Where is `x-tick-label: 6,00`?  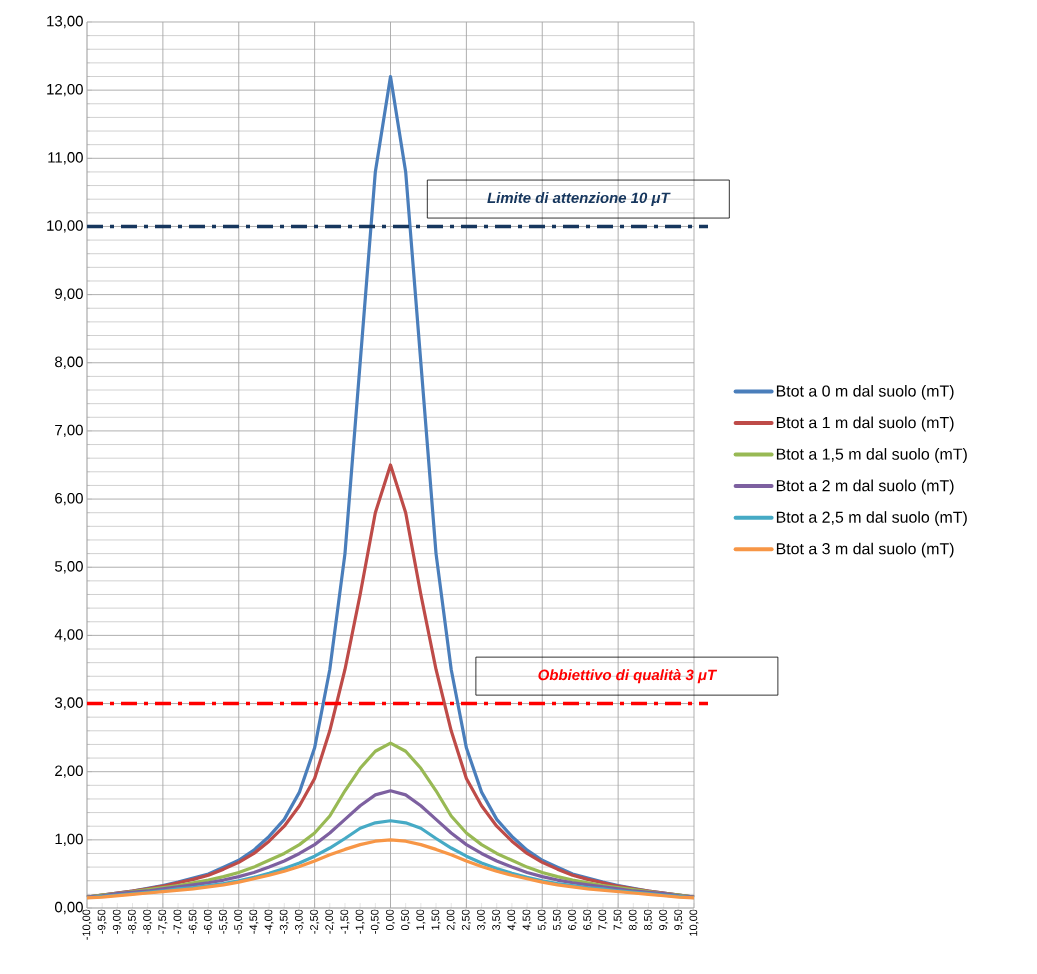
x-tick-label: 6,00 is located at coordinates (573, 919).